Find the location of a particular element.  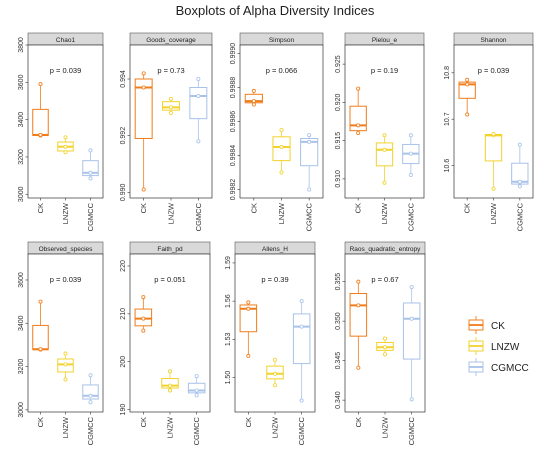

y-tick-label: 3800 is located at coordinates (21, 45).